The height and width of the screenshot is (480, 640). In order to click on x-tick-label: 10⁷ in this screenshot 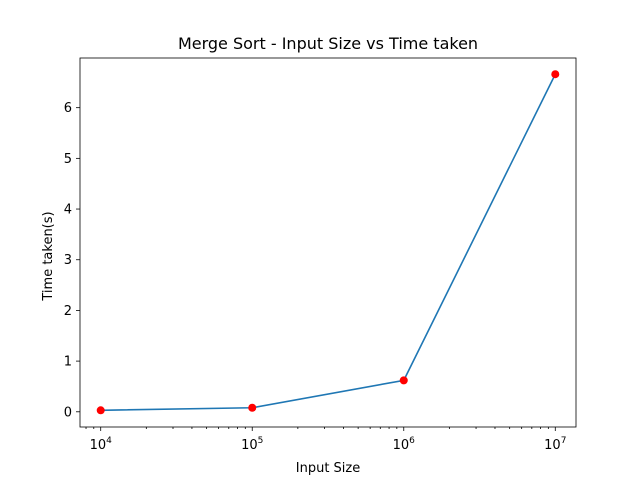, I will do `click(555, 444)`.